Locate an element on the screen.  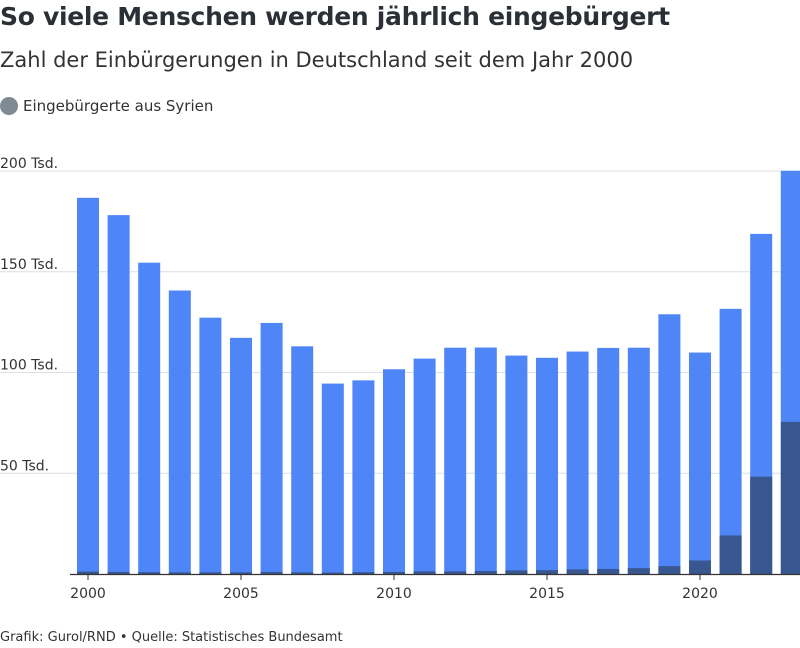
x-tick-label: 2005 is located at coordinates (241, 594).